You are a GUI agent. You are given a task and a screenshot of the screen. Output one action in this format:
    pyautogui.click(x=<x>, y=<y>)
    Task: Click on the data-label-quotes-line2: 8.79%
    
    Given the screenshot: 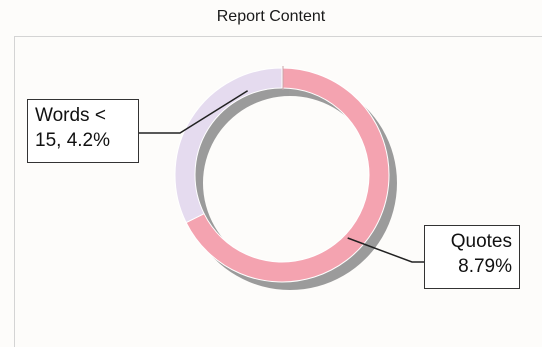 What is the action you would take?
    pyautogui.click(x=485, y=266)
    